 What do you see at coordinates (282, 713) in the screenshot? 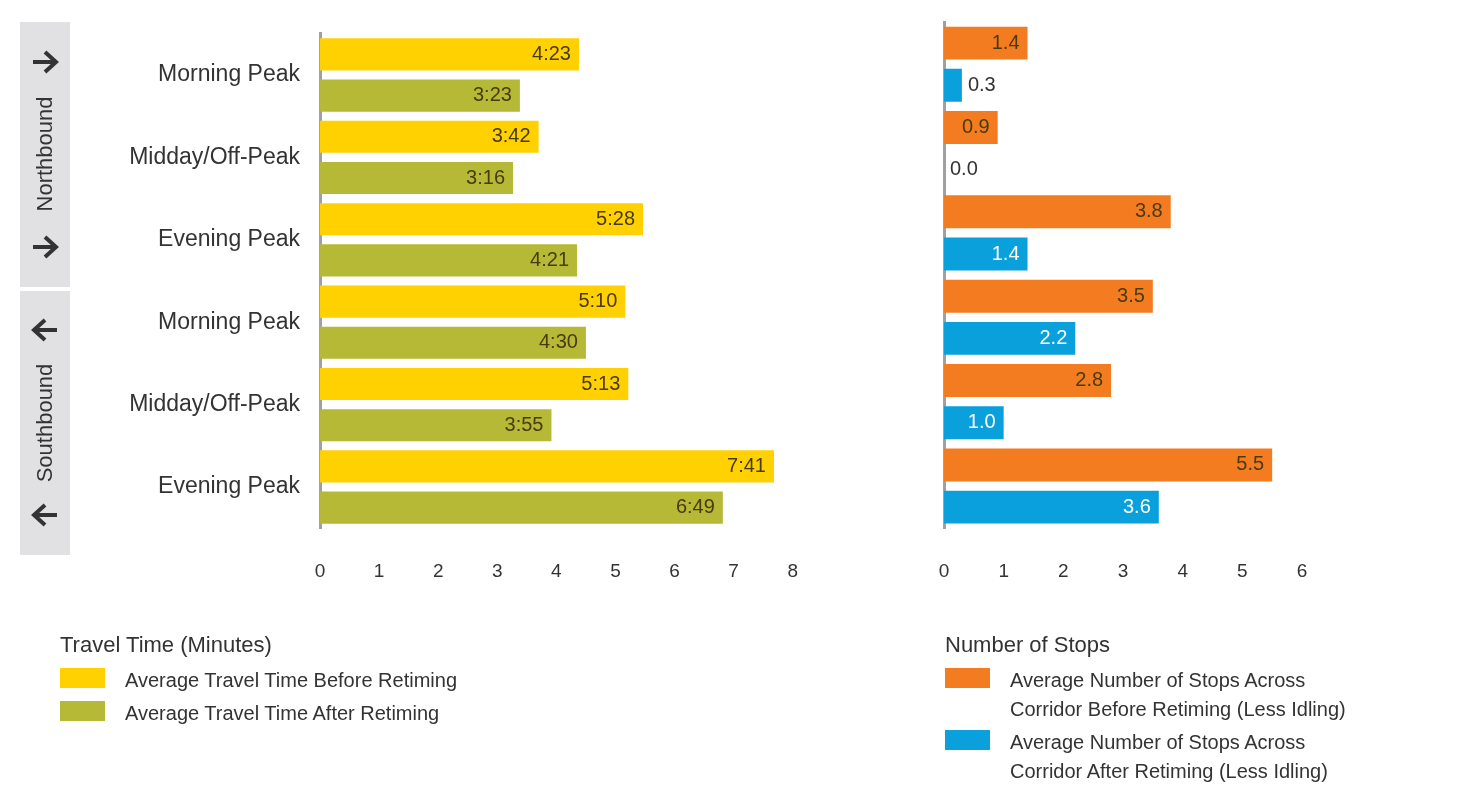
I see `legend-label: Average Travel Time After Retiming` at bounding box center [282, 713].